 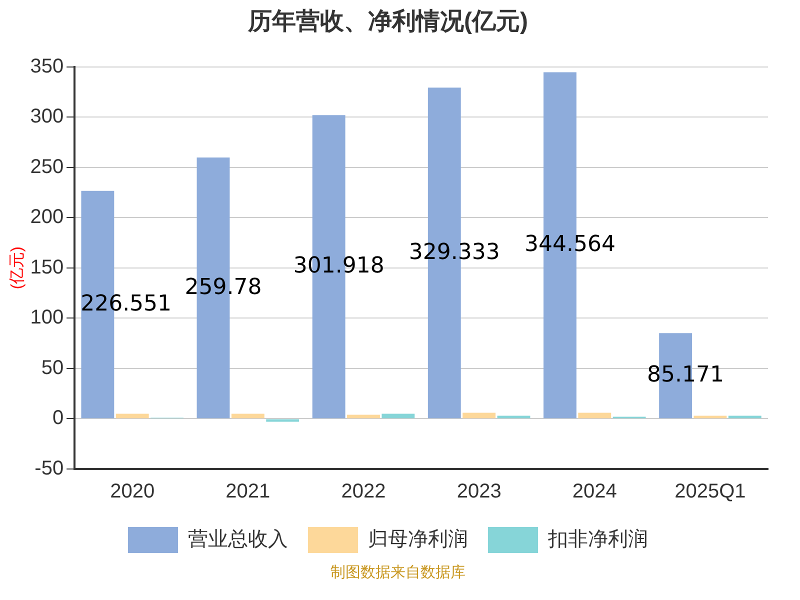 What do you see at coordinates (238, 539) in the screenshot?
I see `legend-label: 营业总收入` at bounding box center [238, 539].